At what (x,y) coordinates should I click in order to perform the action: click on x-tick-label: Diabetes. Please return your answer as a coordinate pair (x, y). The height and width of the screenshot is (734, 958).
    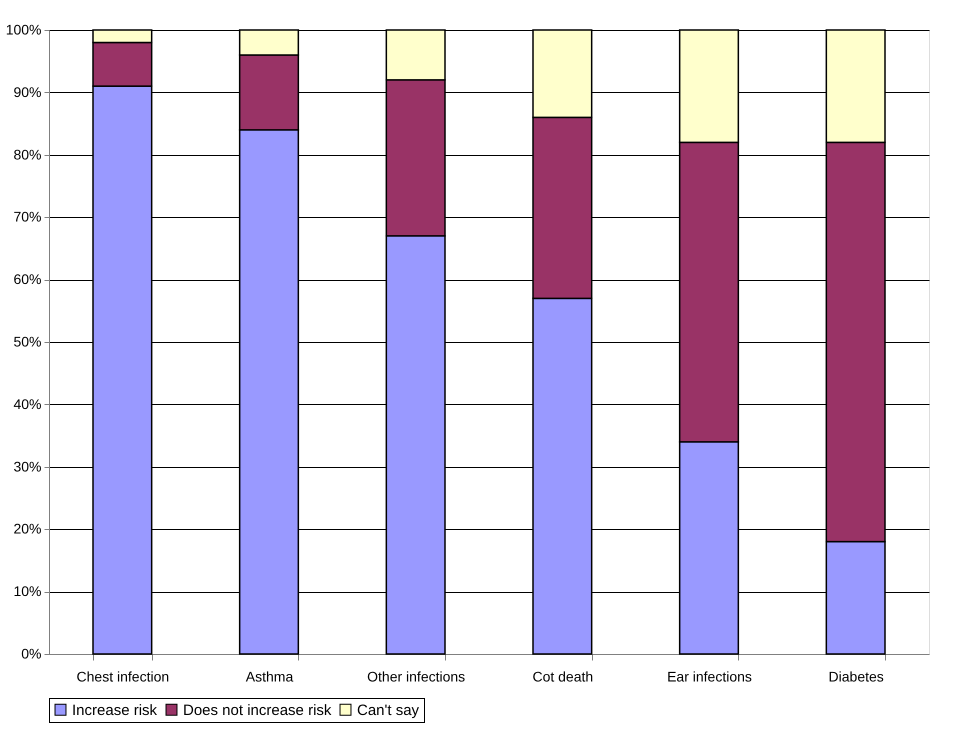
    Looking at the image, I should click on (856, 676).